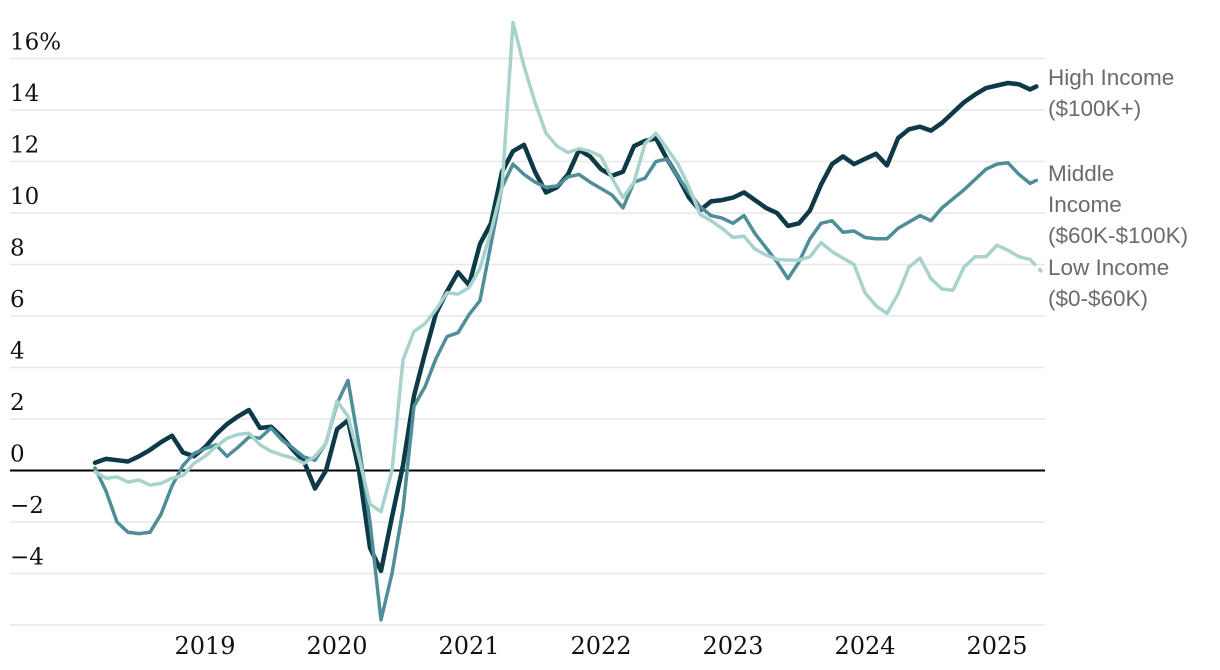 The height and width of the screenshot is (670, 1220). What do you see at coordinates (24, 94) in the screenshot?
I see `y-tick-label: 14` at bounding box center [24, 94].